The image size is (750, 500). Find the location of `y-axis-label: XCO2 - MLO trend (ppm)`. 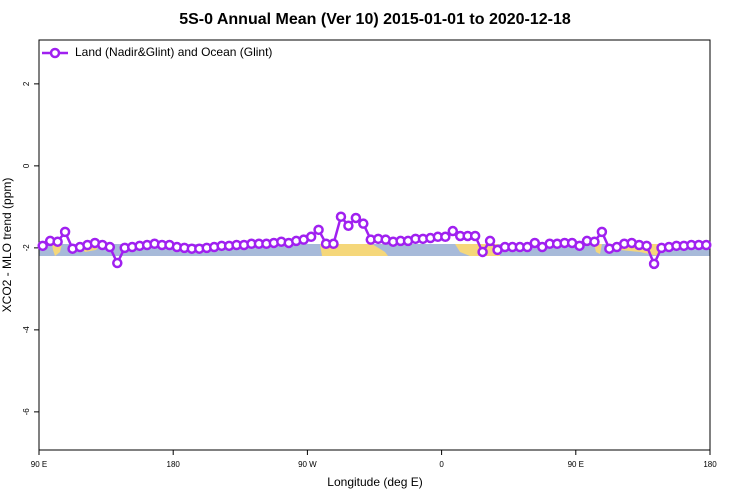

y-axis-label: XCO2 - MLO trend (ppm) is located at coordinates (7, 245).